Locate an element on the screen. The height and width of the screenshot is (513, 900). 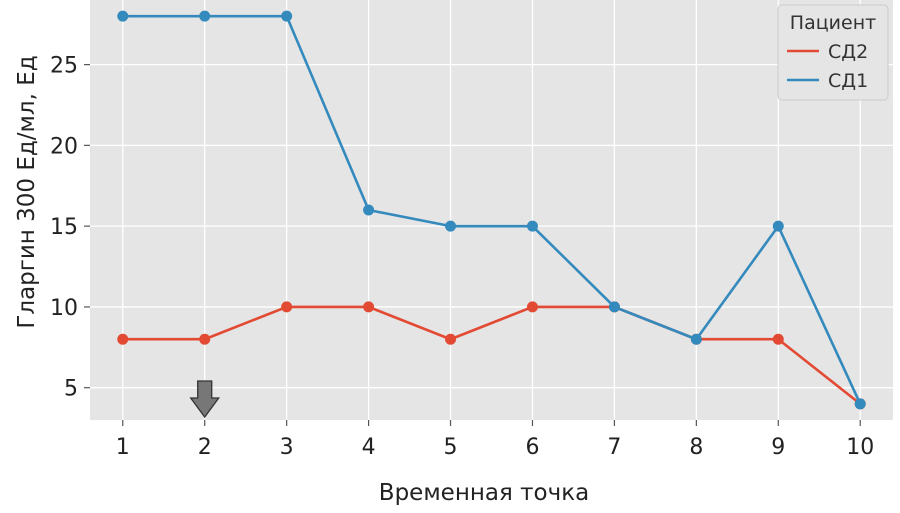
x-tick-label: 10 is located at coordinates (860, 447).